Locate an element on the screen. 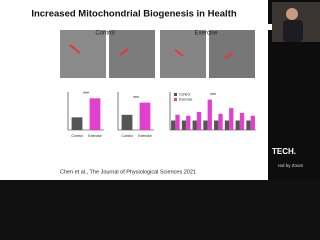 The height and width of the screenshot is (240, 320). zoom-caption: red by Zoom is located at coordinates (291, 165).